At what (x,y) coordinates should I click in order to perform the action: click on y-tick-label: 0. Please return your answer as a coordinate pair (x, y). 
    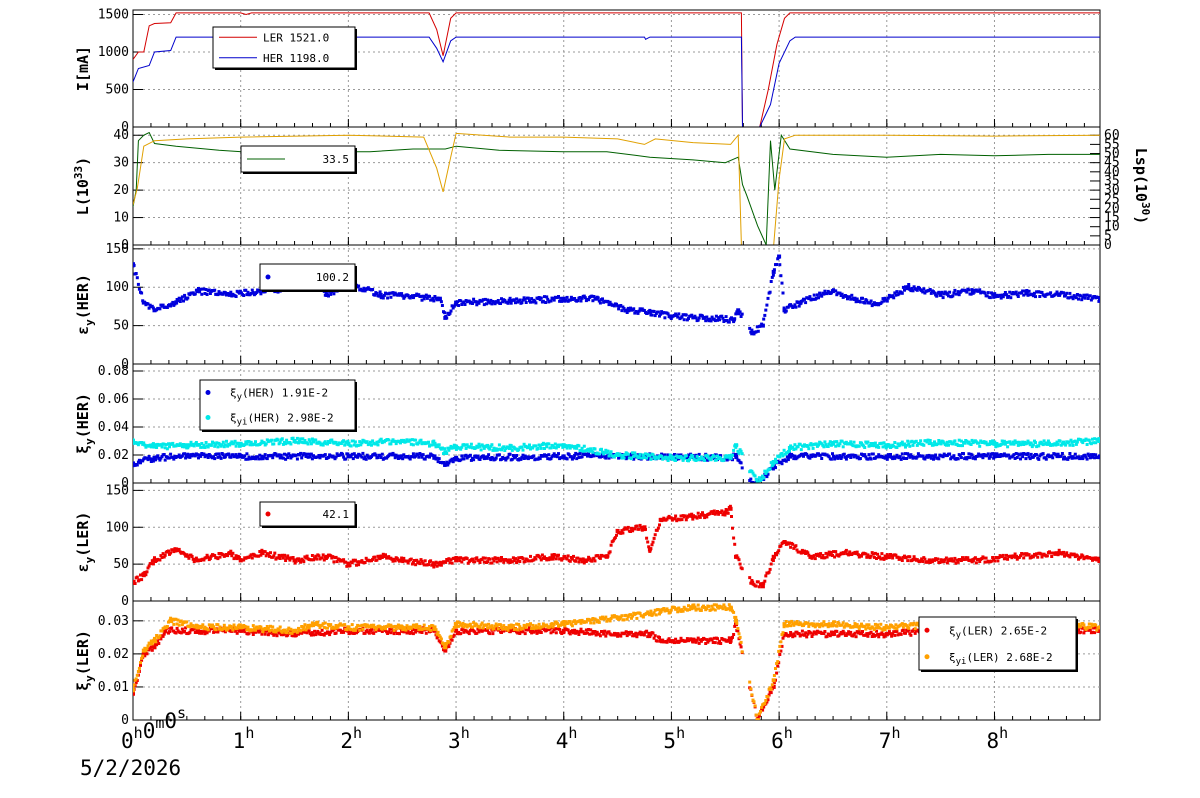
    Looking at the image, I should click on (125, 601).